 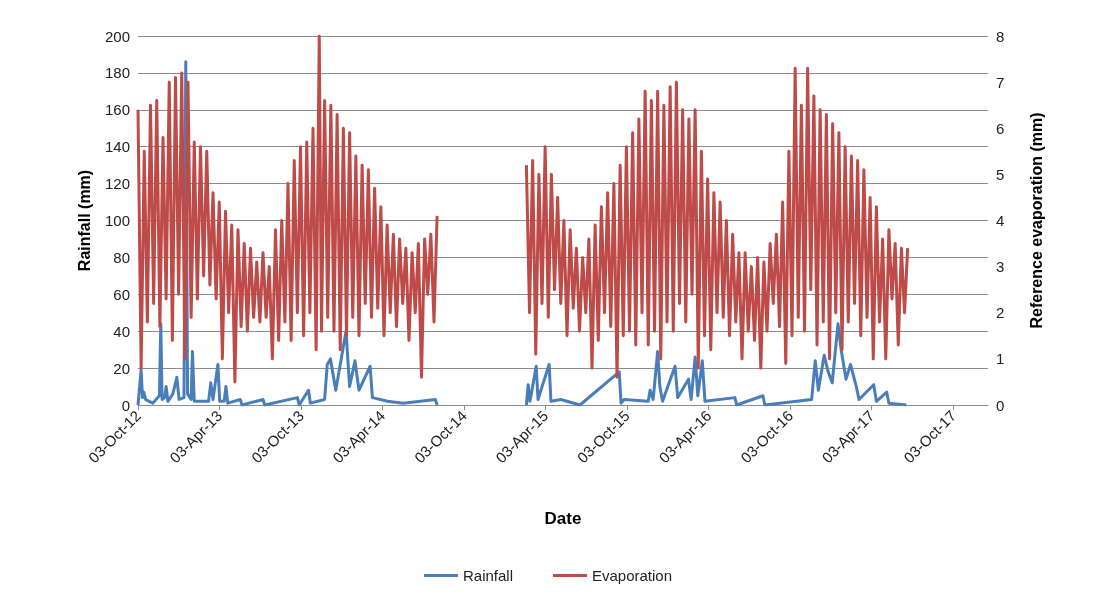 I want to click on y-tick-label: 40, so click(x=121, y=331).